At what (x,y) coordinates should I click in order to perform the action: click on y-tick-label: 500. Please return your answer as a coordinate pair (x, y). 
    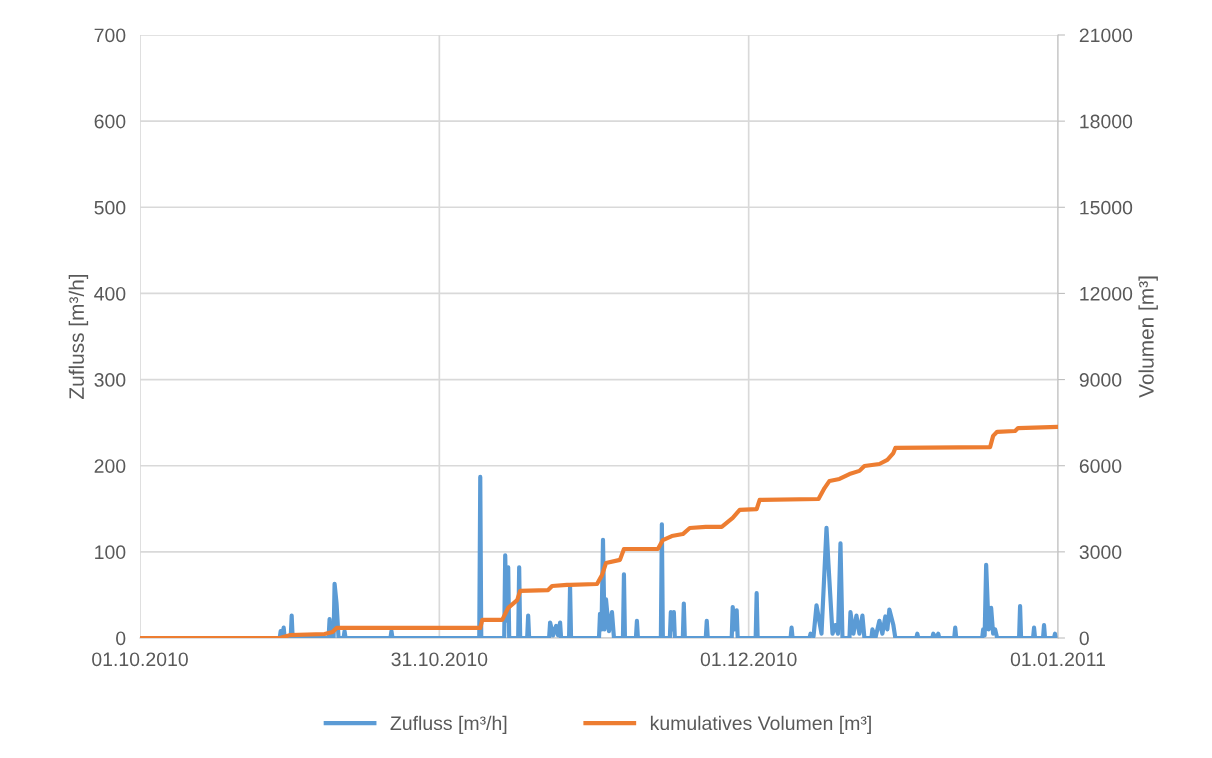
    Looking at the image, I should click on (110, 207).